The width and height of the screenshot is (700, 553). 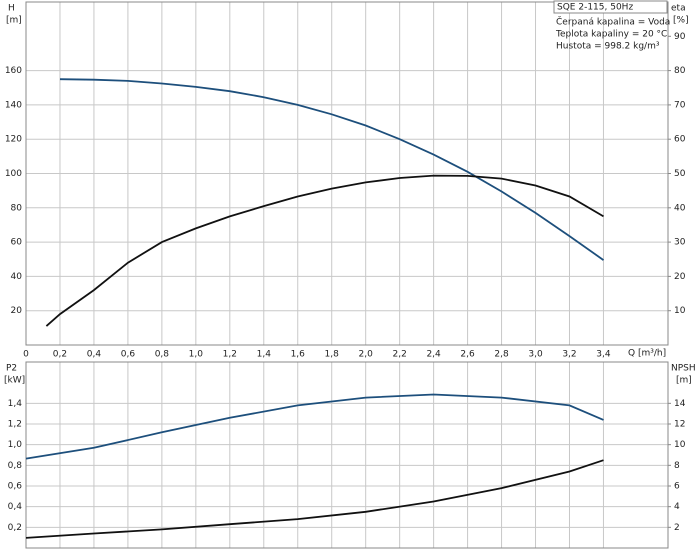 I want to click on y2-label: eta, so click(x=678, y=9).